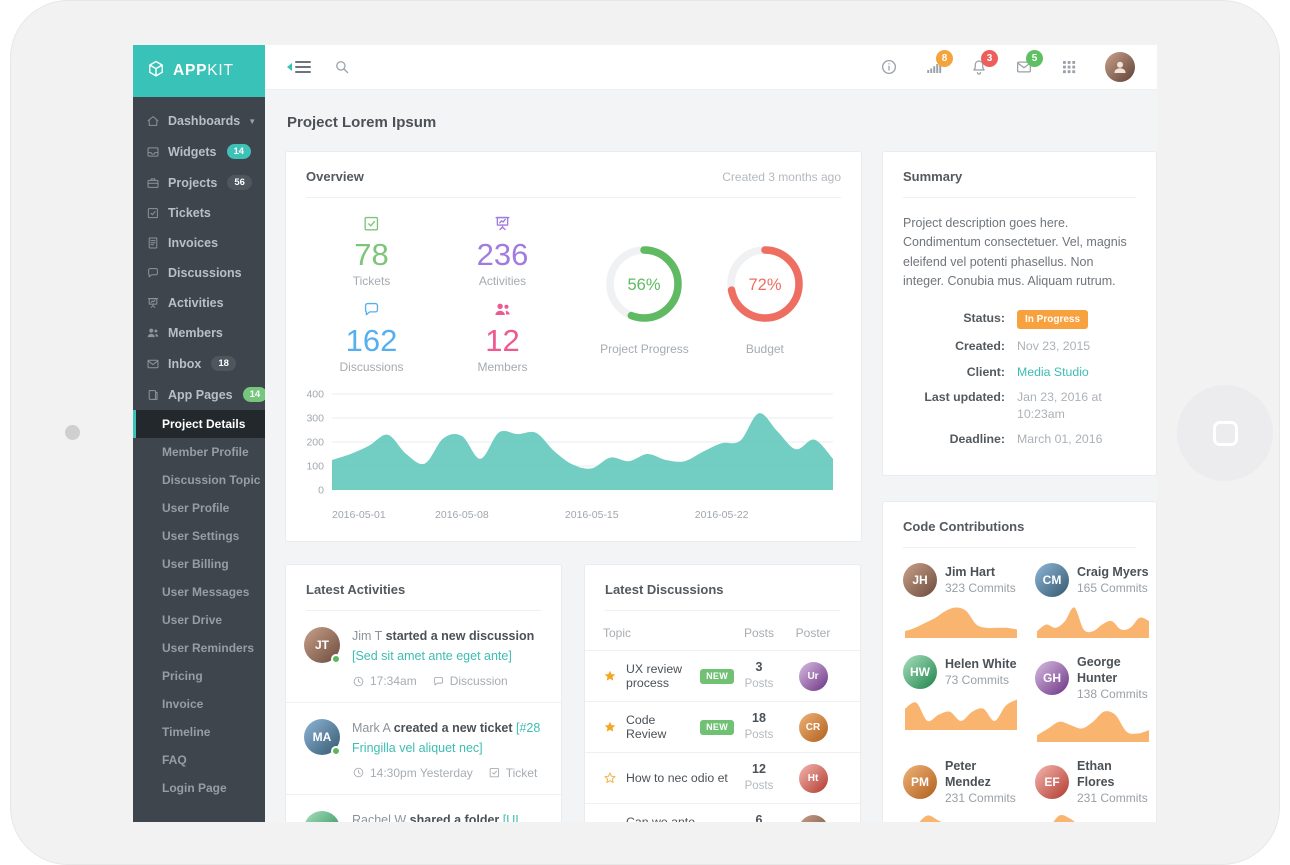 This screenshot has height=865, width=1290. Describe the element at coordinates (194, 788) in the screenshot. I see `sidebar-subitem-login-page: Login Page` at that location.